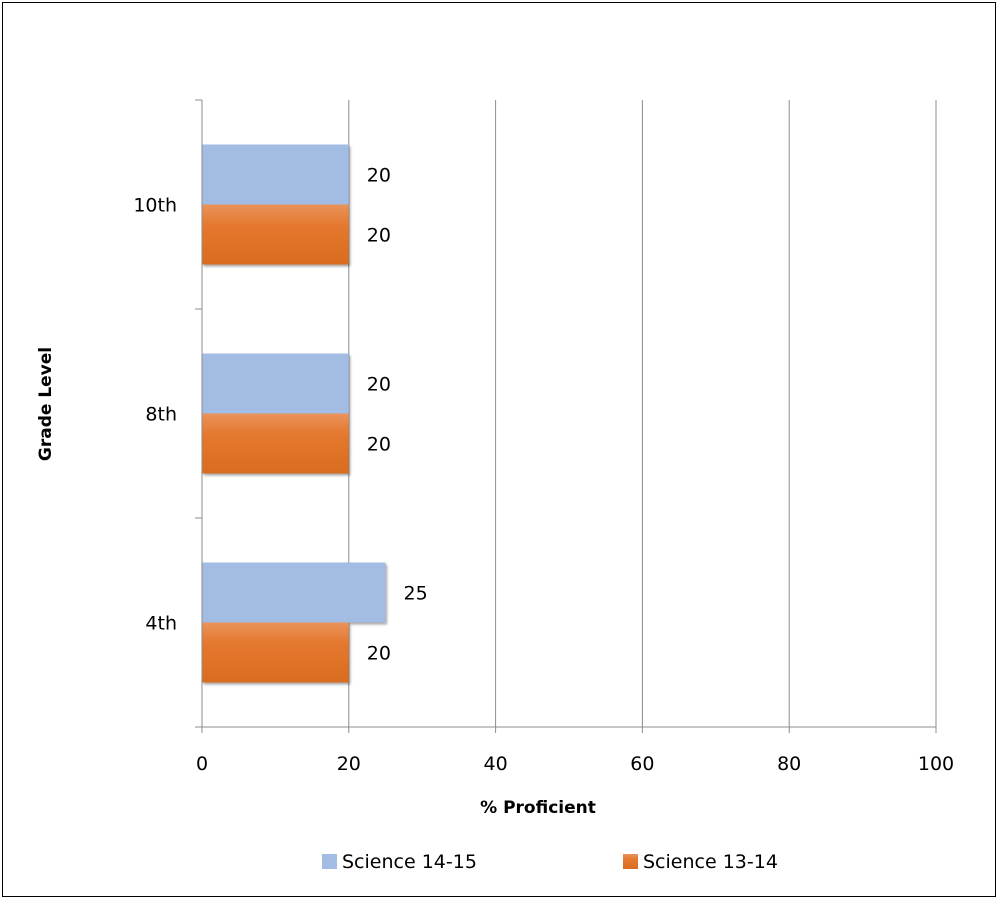 This screenshot has width=1000, height=901. I want to click on y-axis-title: Grade Level, so click(46, 404).